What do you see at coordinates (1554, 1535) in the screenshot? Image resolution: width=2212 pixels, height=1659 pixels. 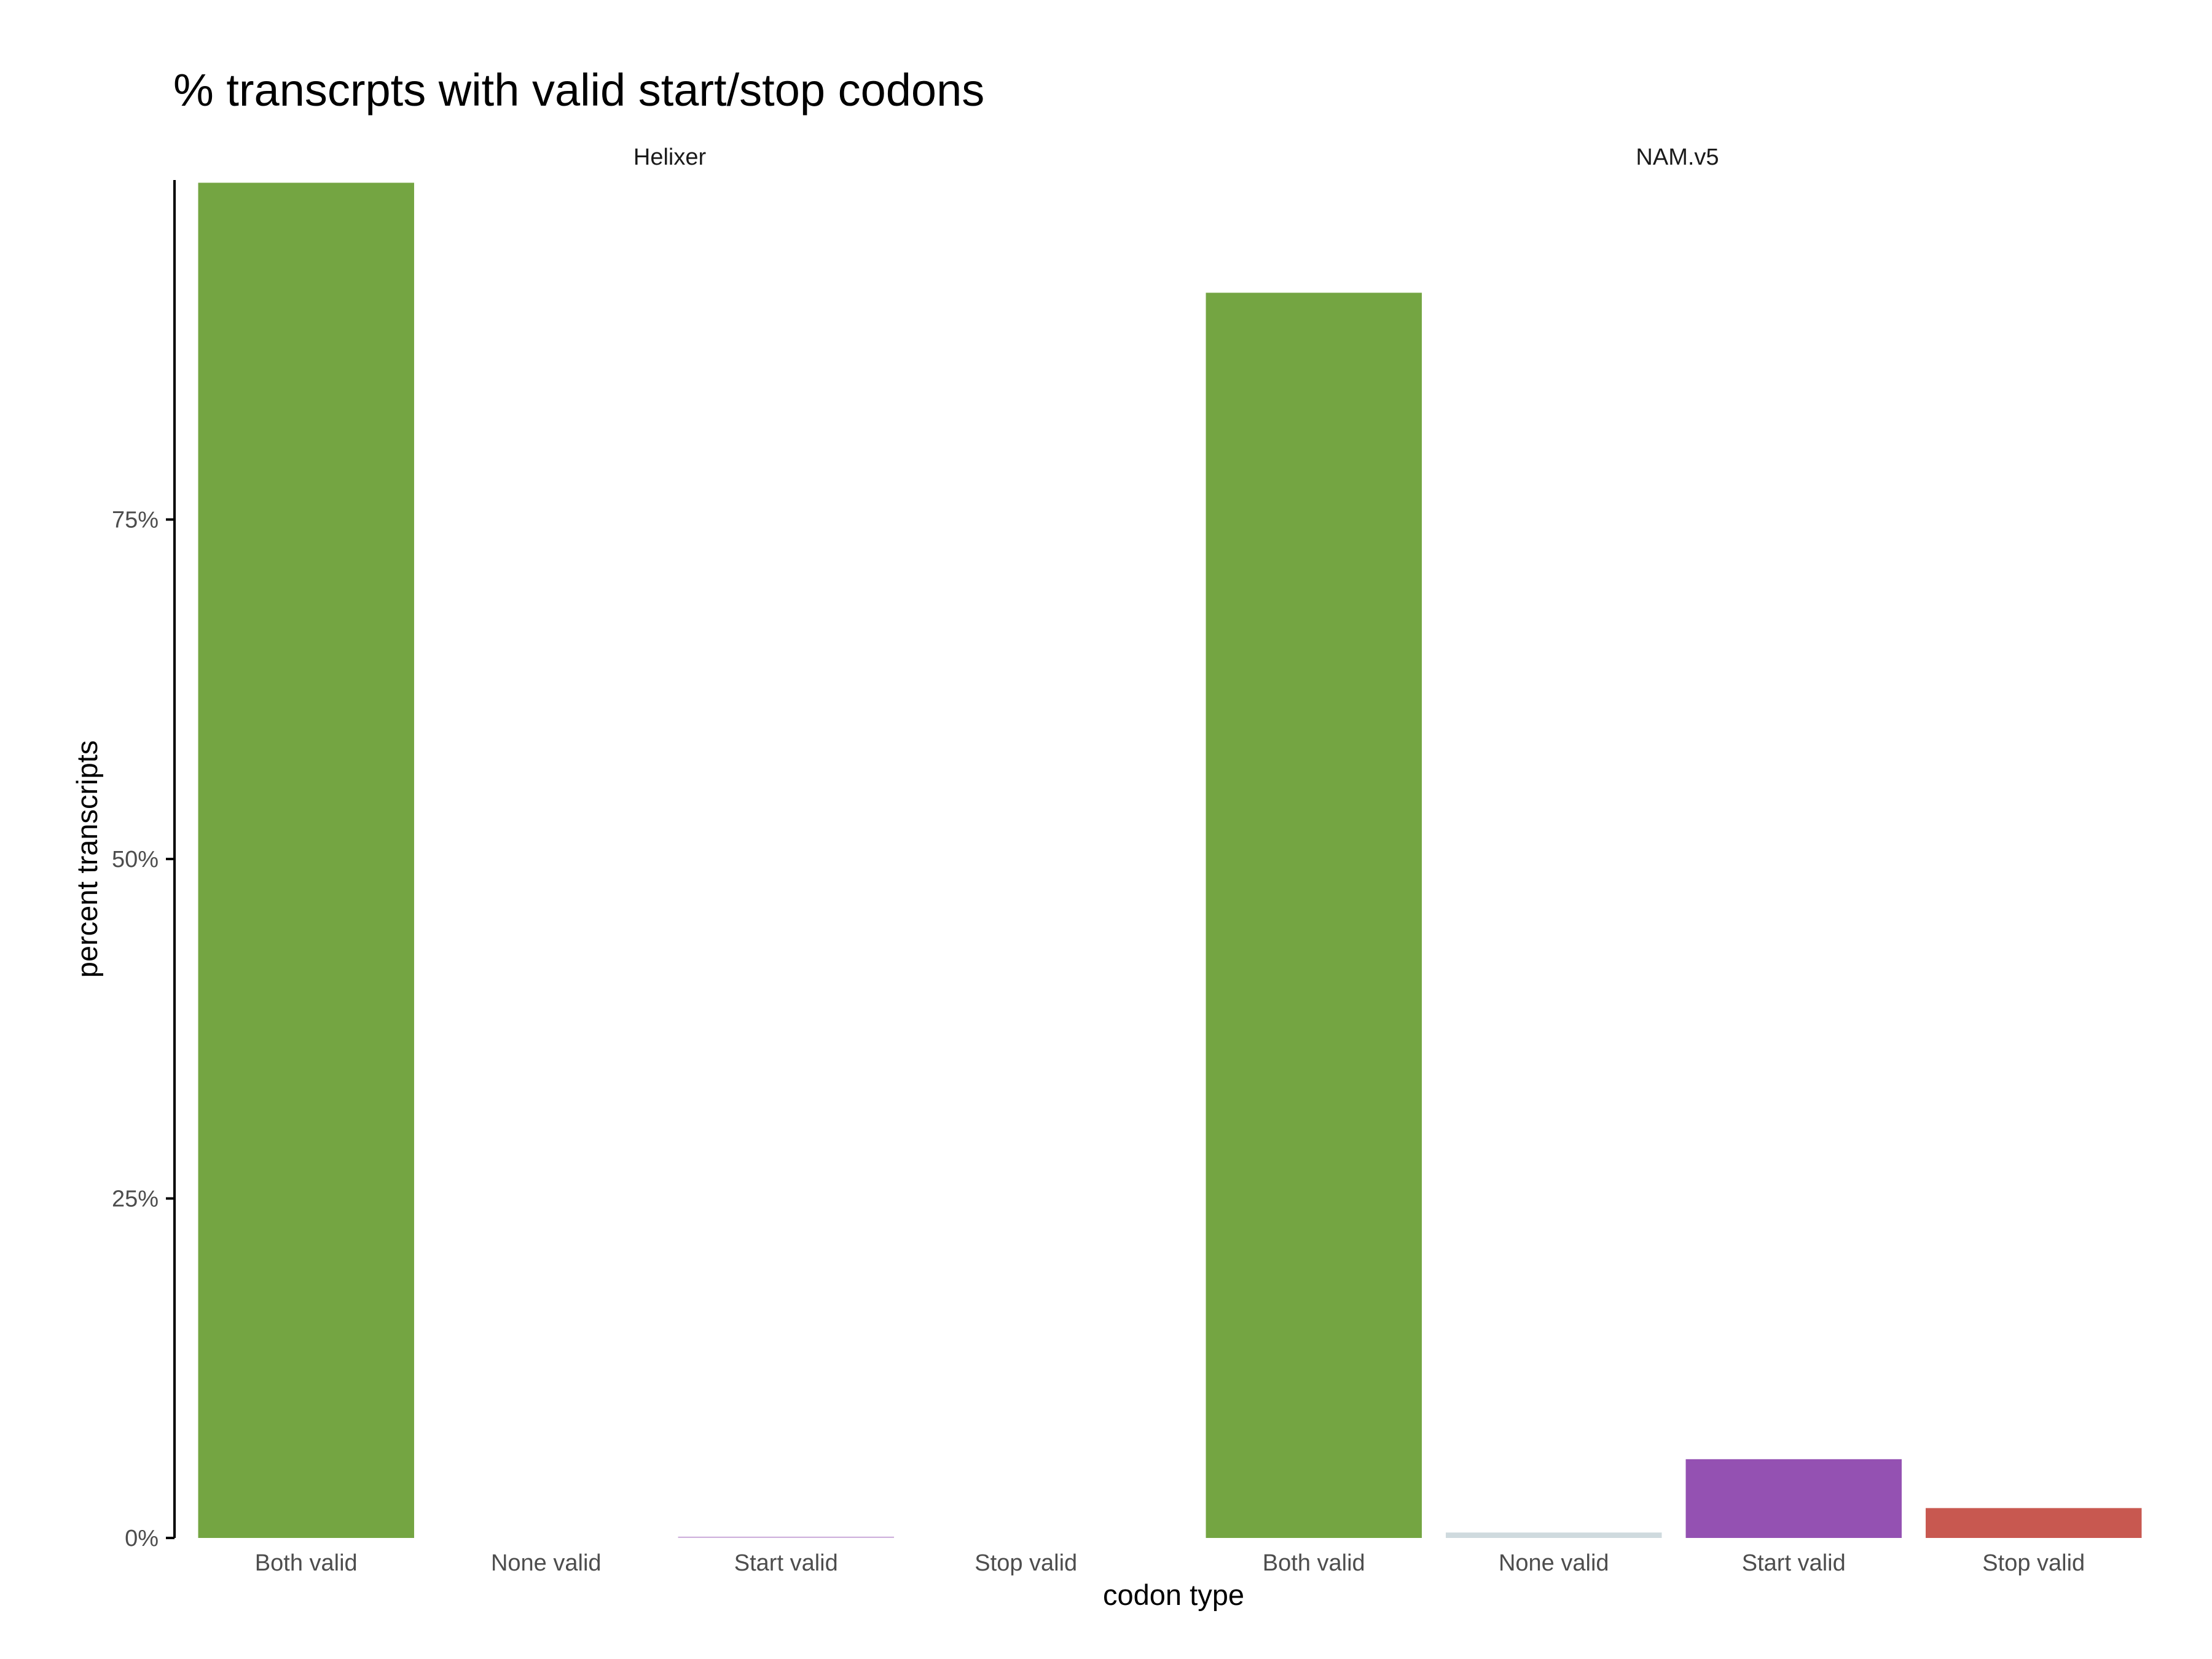 I see `bar-namv5-none-valid` at bounding box center [1554, 1535].